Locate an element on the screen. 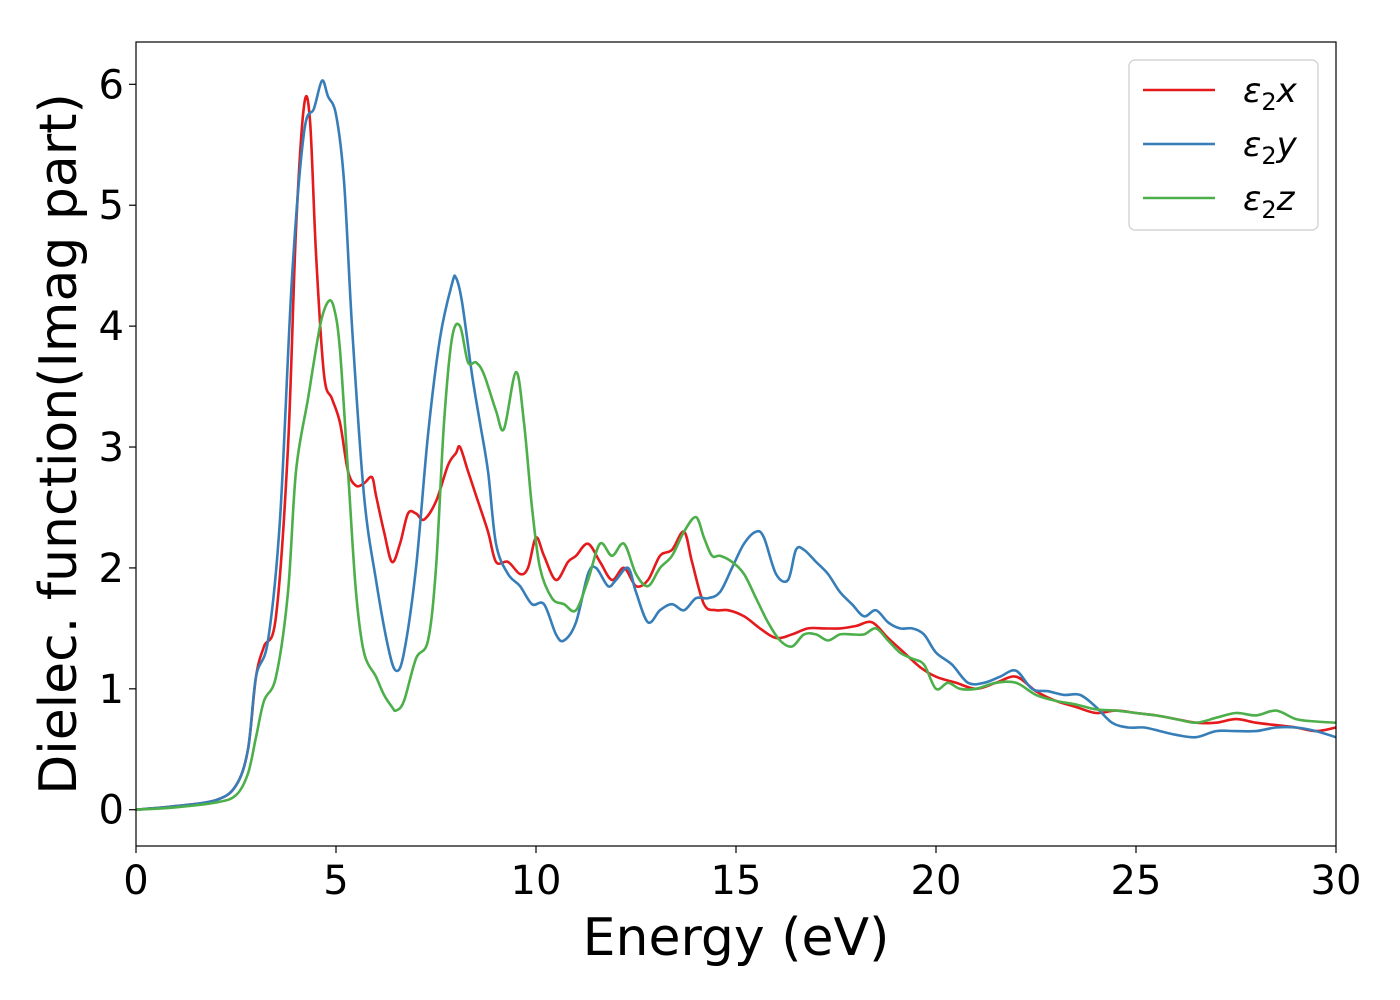 The height and width of the screenshot is (1000, 1400). x-tick-label: 25 is located at coordinates (1136, 881).